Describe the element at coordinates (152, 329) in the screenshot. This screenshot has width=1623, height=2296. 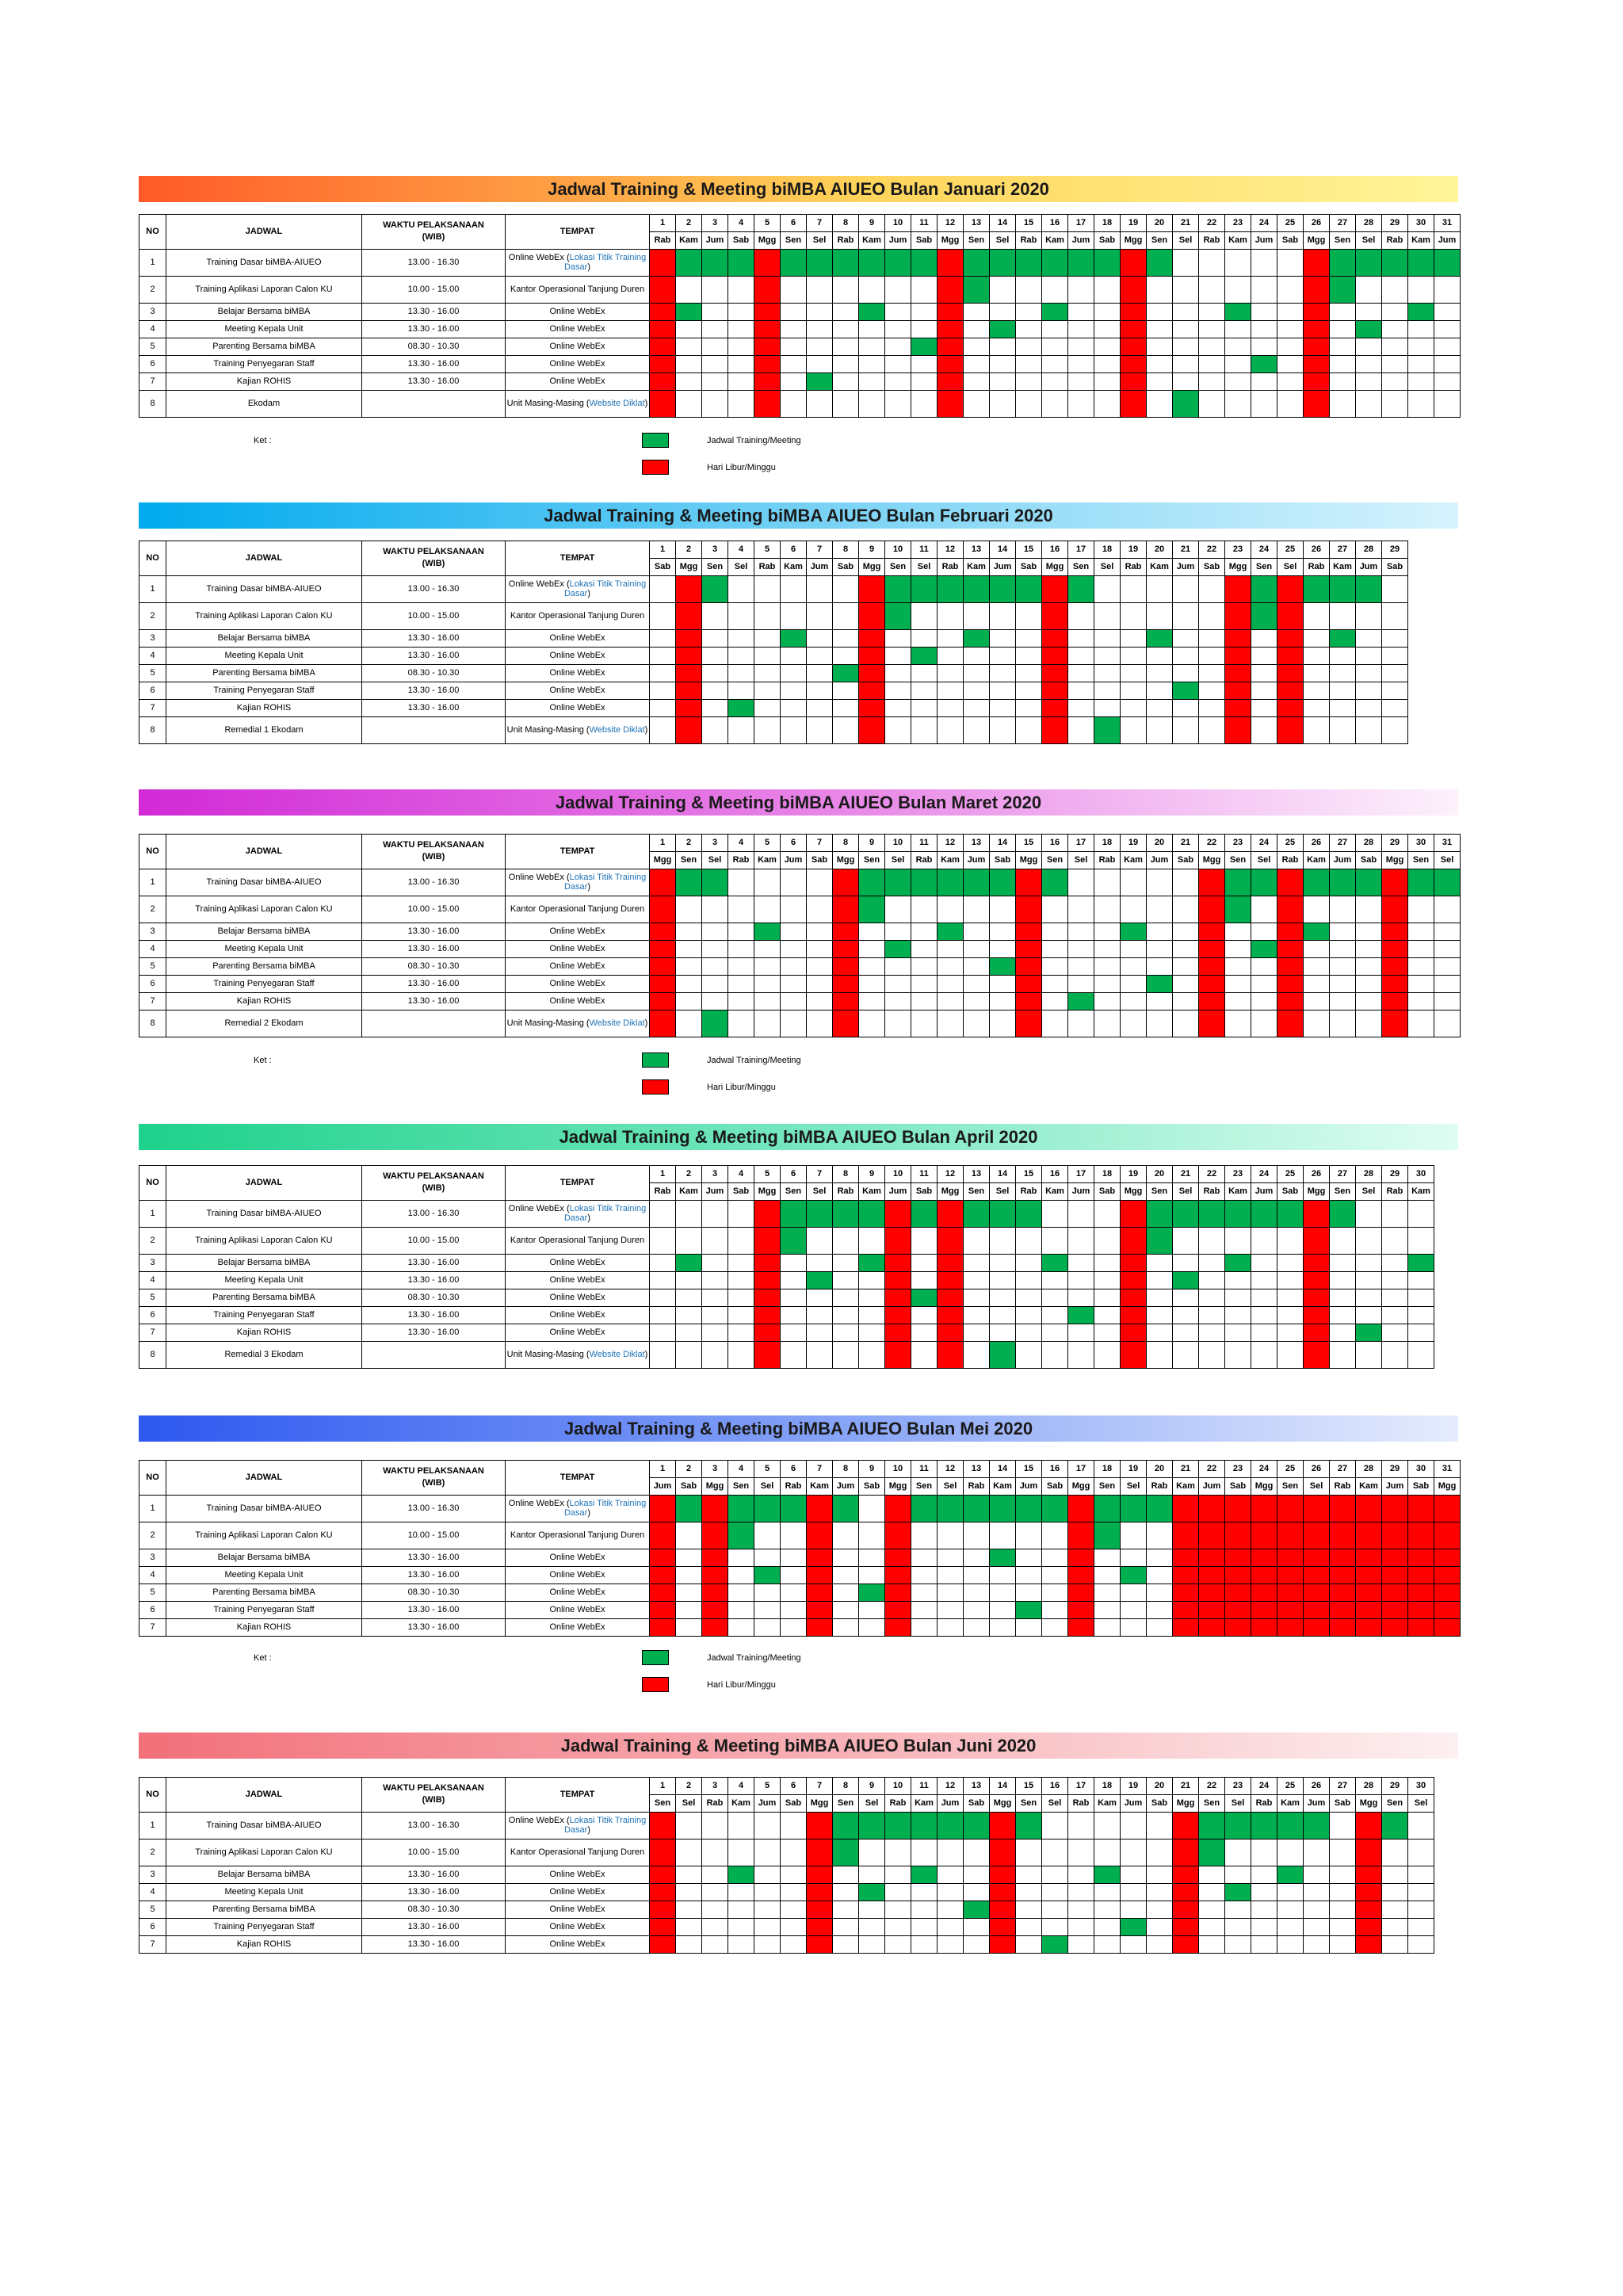
I see `row-no: 4` at that location.